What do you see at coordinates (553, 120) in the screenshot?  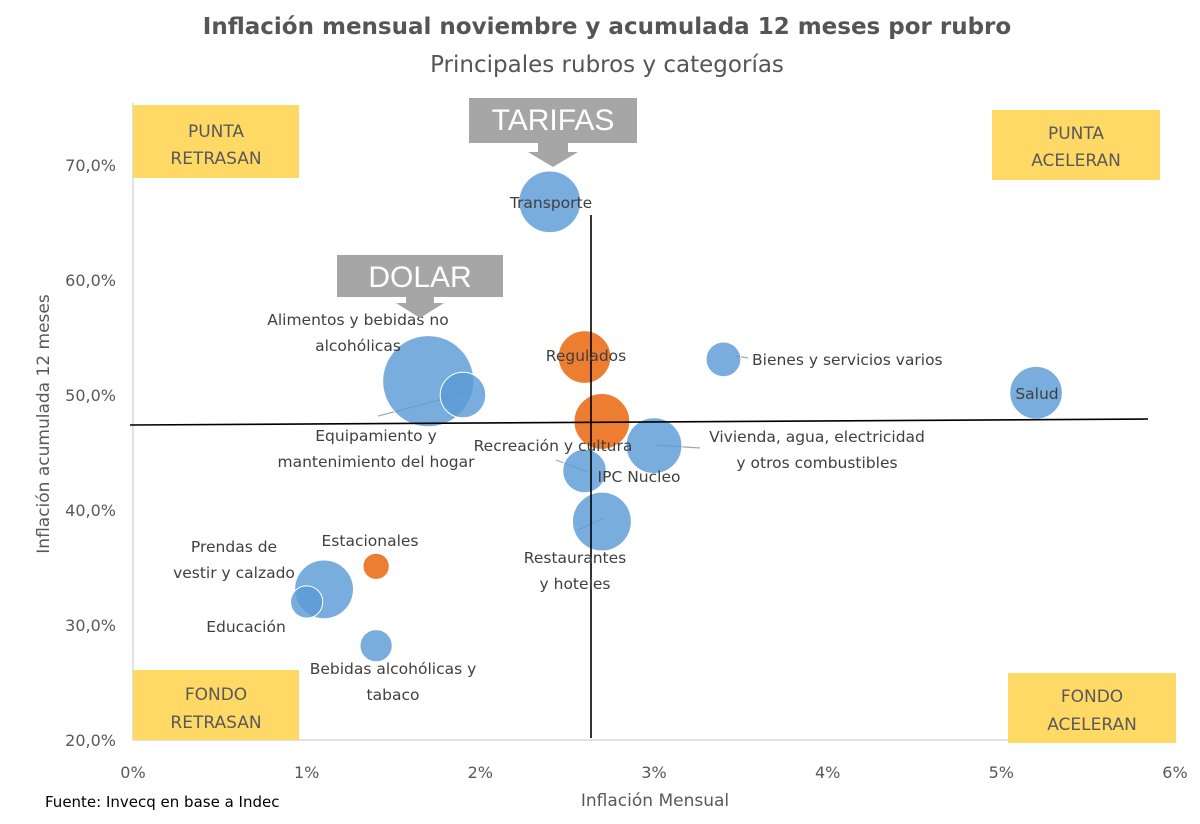 I see `callout-label: TARIFAS` at bounding box center [553, 120].